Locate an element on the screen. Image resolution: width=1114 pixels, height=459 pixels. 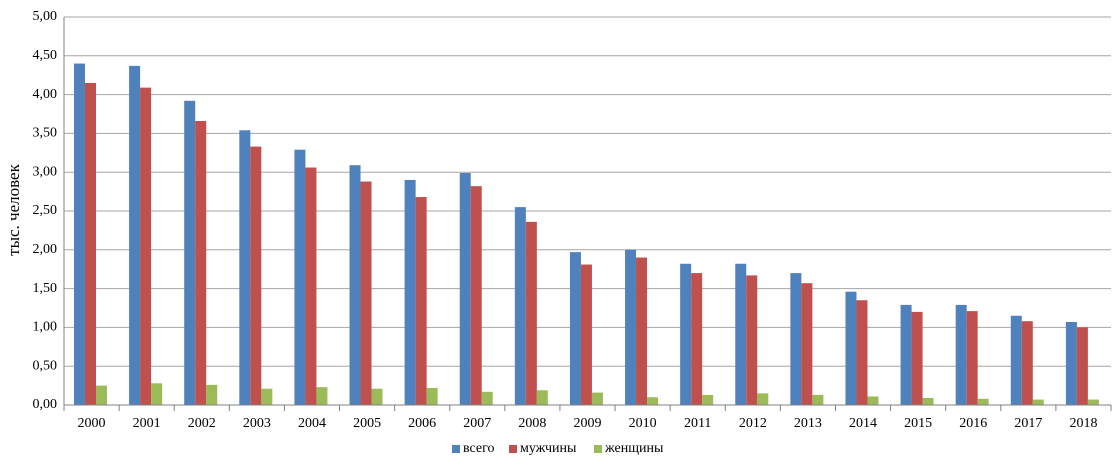
bar-всего-2000 is located at coordinates (79, 234).